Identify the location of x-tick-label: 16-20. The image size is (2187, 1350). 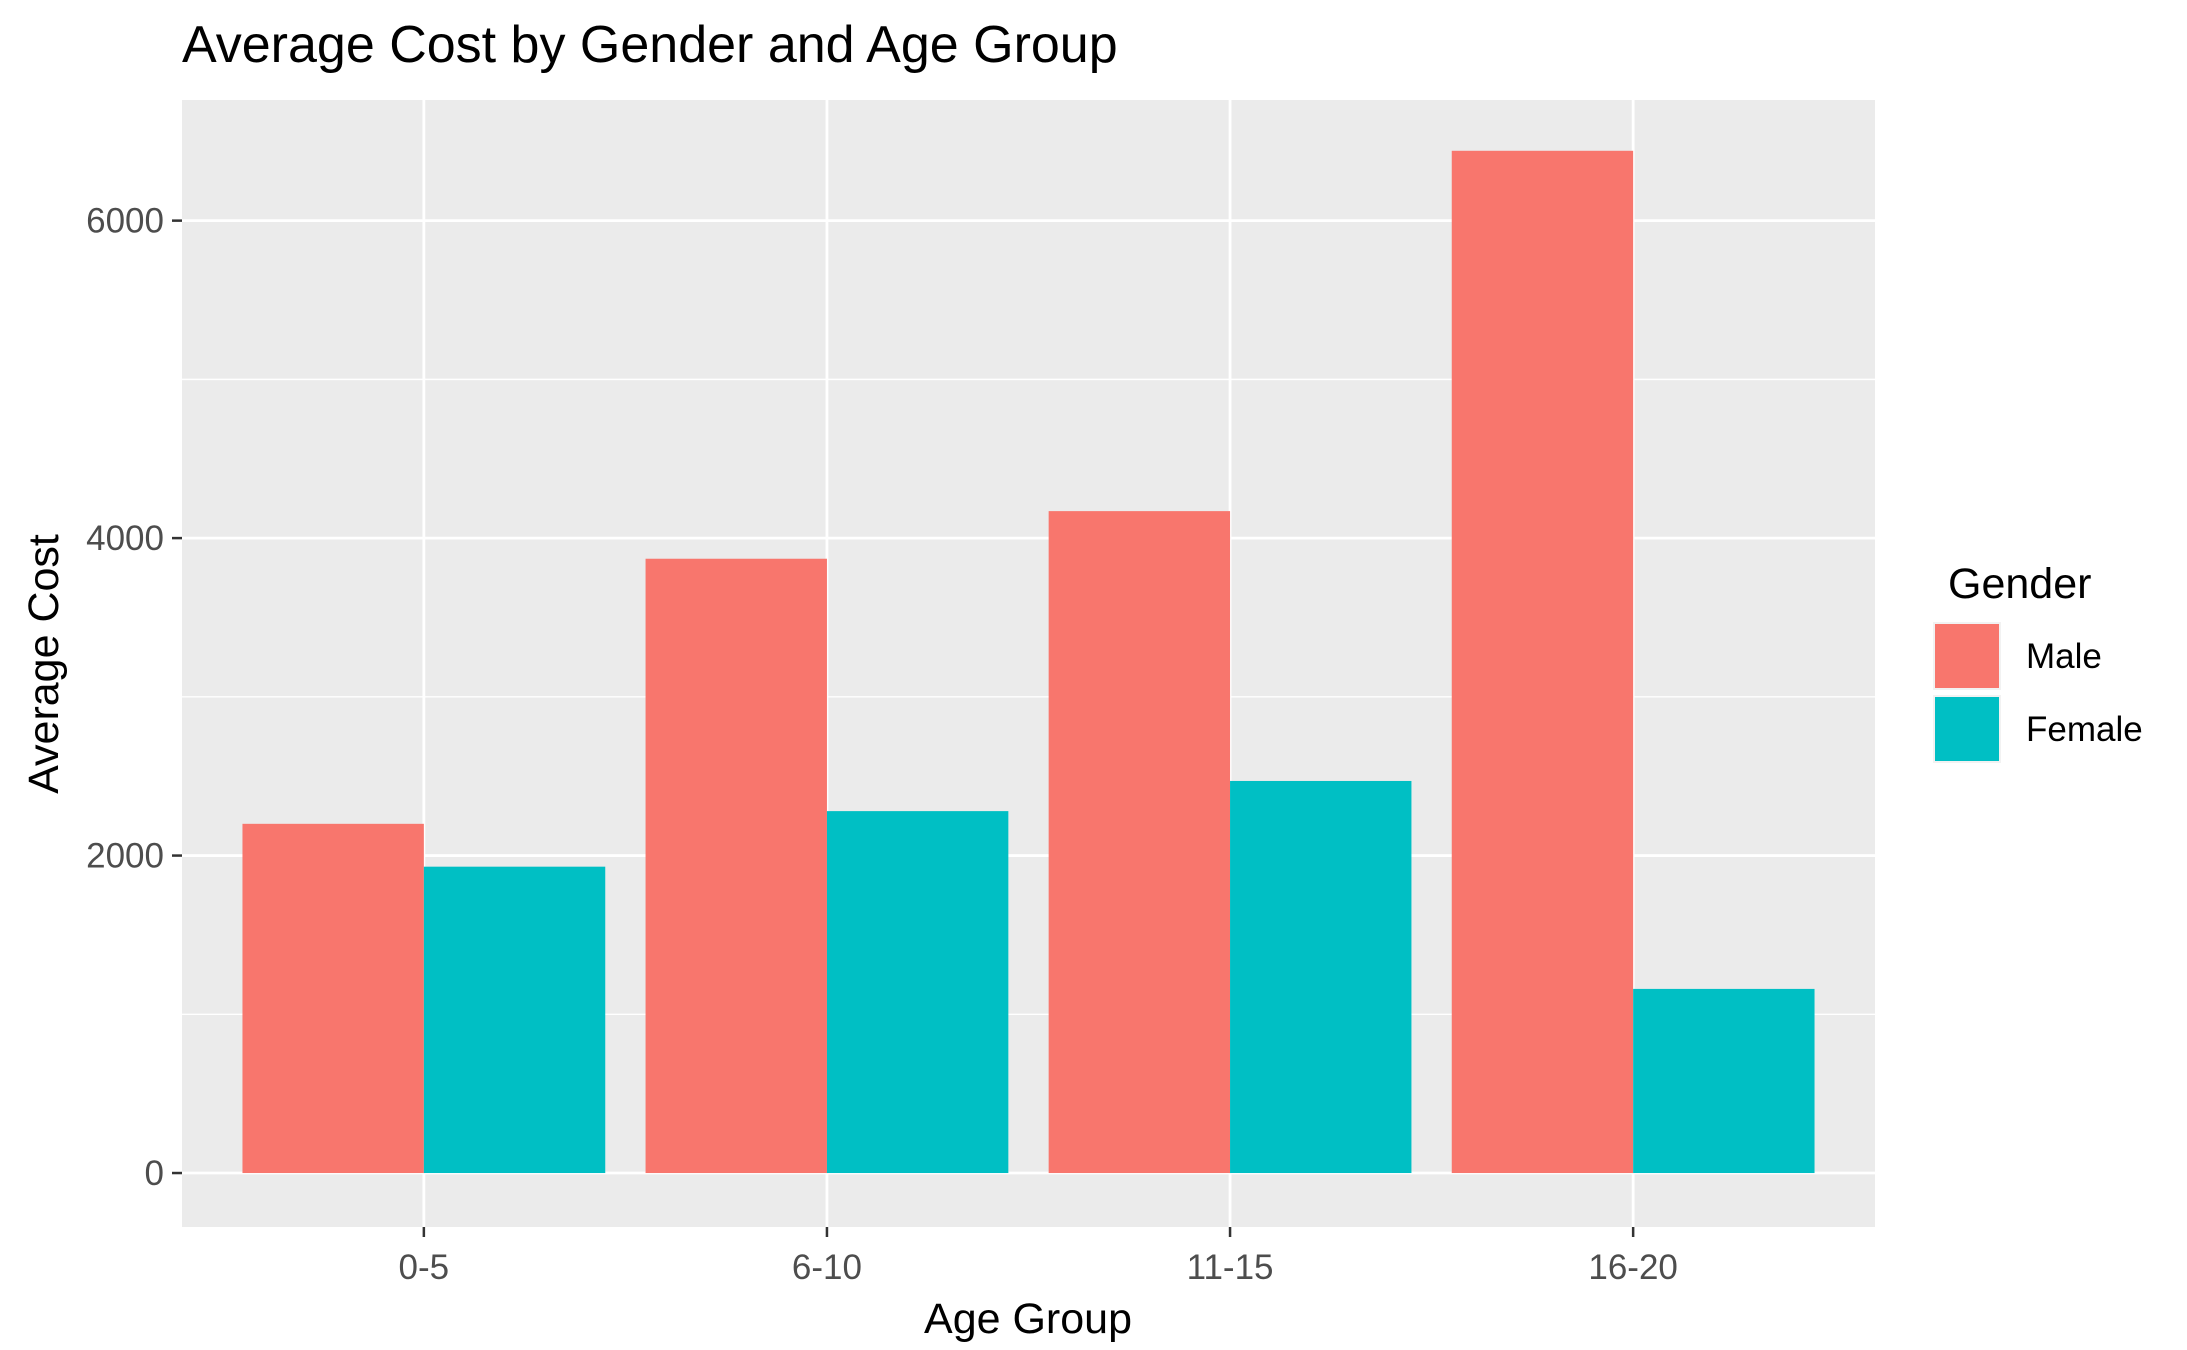
(1633, 1267).